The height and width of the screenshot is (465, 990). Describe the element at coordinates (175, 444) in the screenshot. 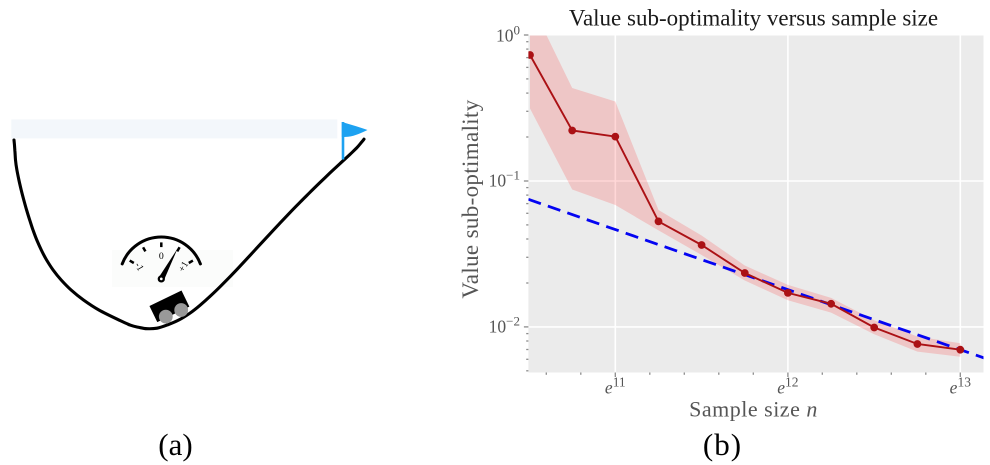

I see `svg-text: (a)` at that location.